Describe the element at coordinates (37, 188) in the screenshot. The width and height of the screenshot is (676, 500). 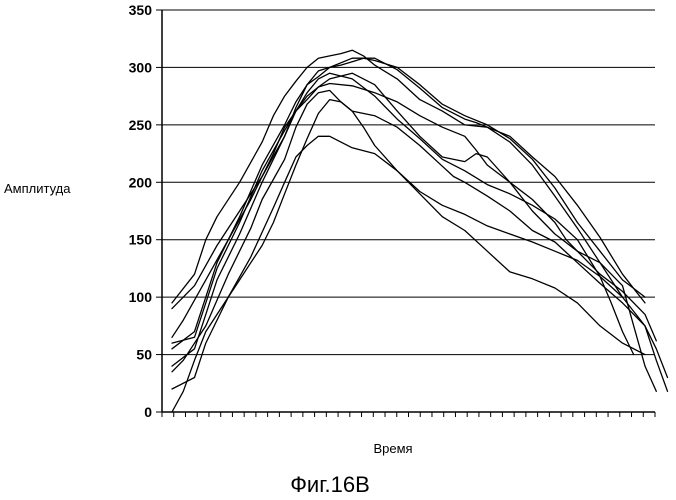
I see `y-axis-title: Амплитуда` at that location.